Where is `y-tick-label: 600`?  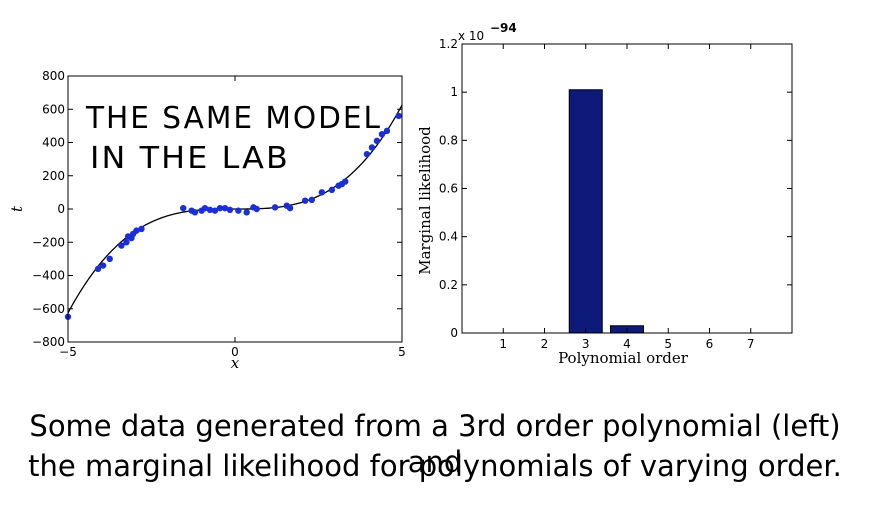 y-tick-label: 600 is located at coordinates (53, 109).